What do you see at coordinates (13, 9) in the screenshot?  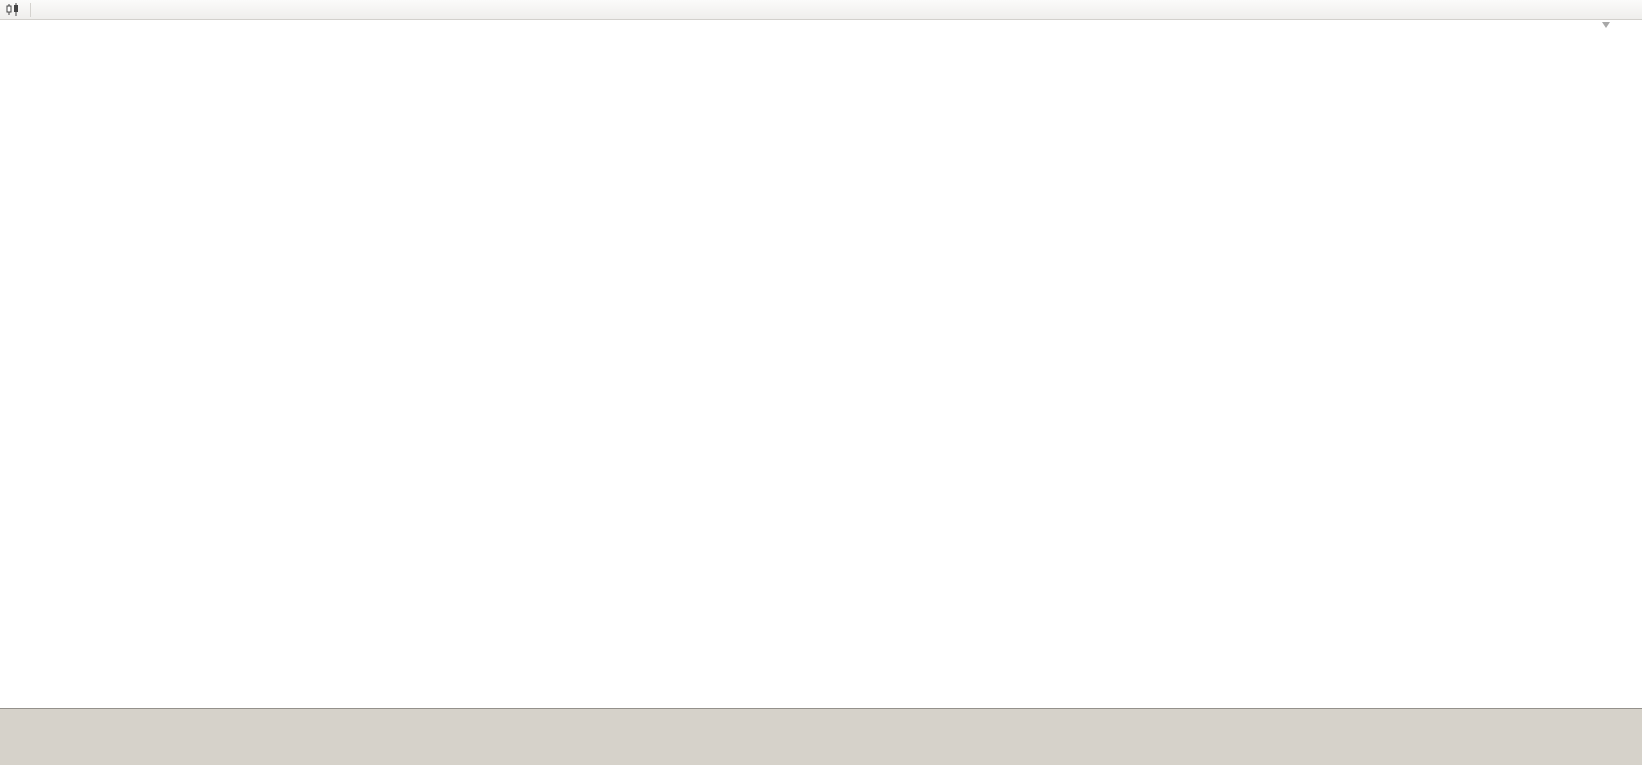 I see `candlestick-chart-icon` at bounding box center [13, 9].